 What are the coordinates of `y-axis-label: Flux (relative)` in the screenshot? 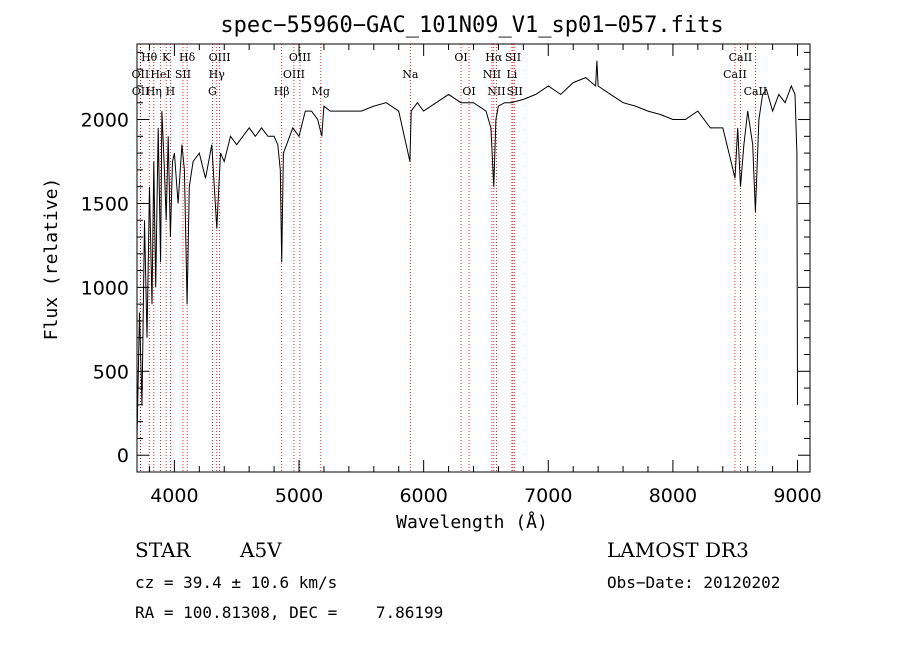 It's located at (51, 259).